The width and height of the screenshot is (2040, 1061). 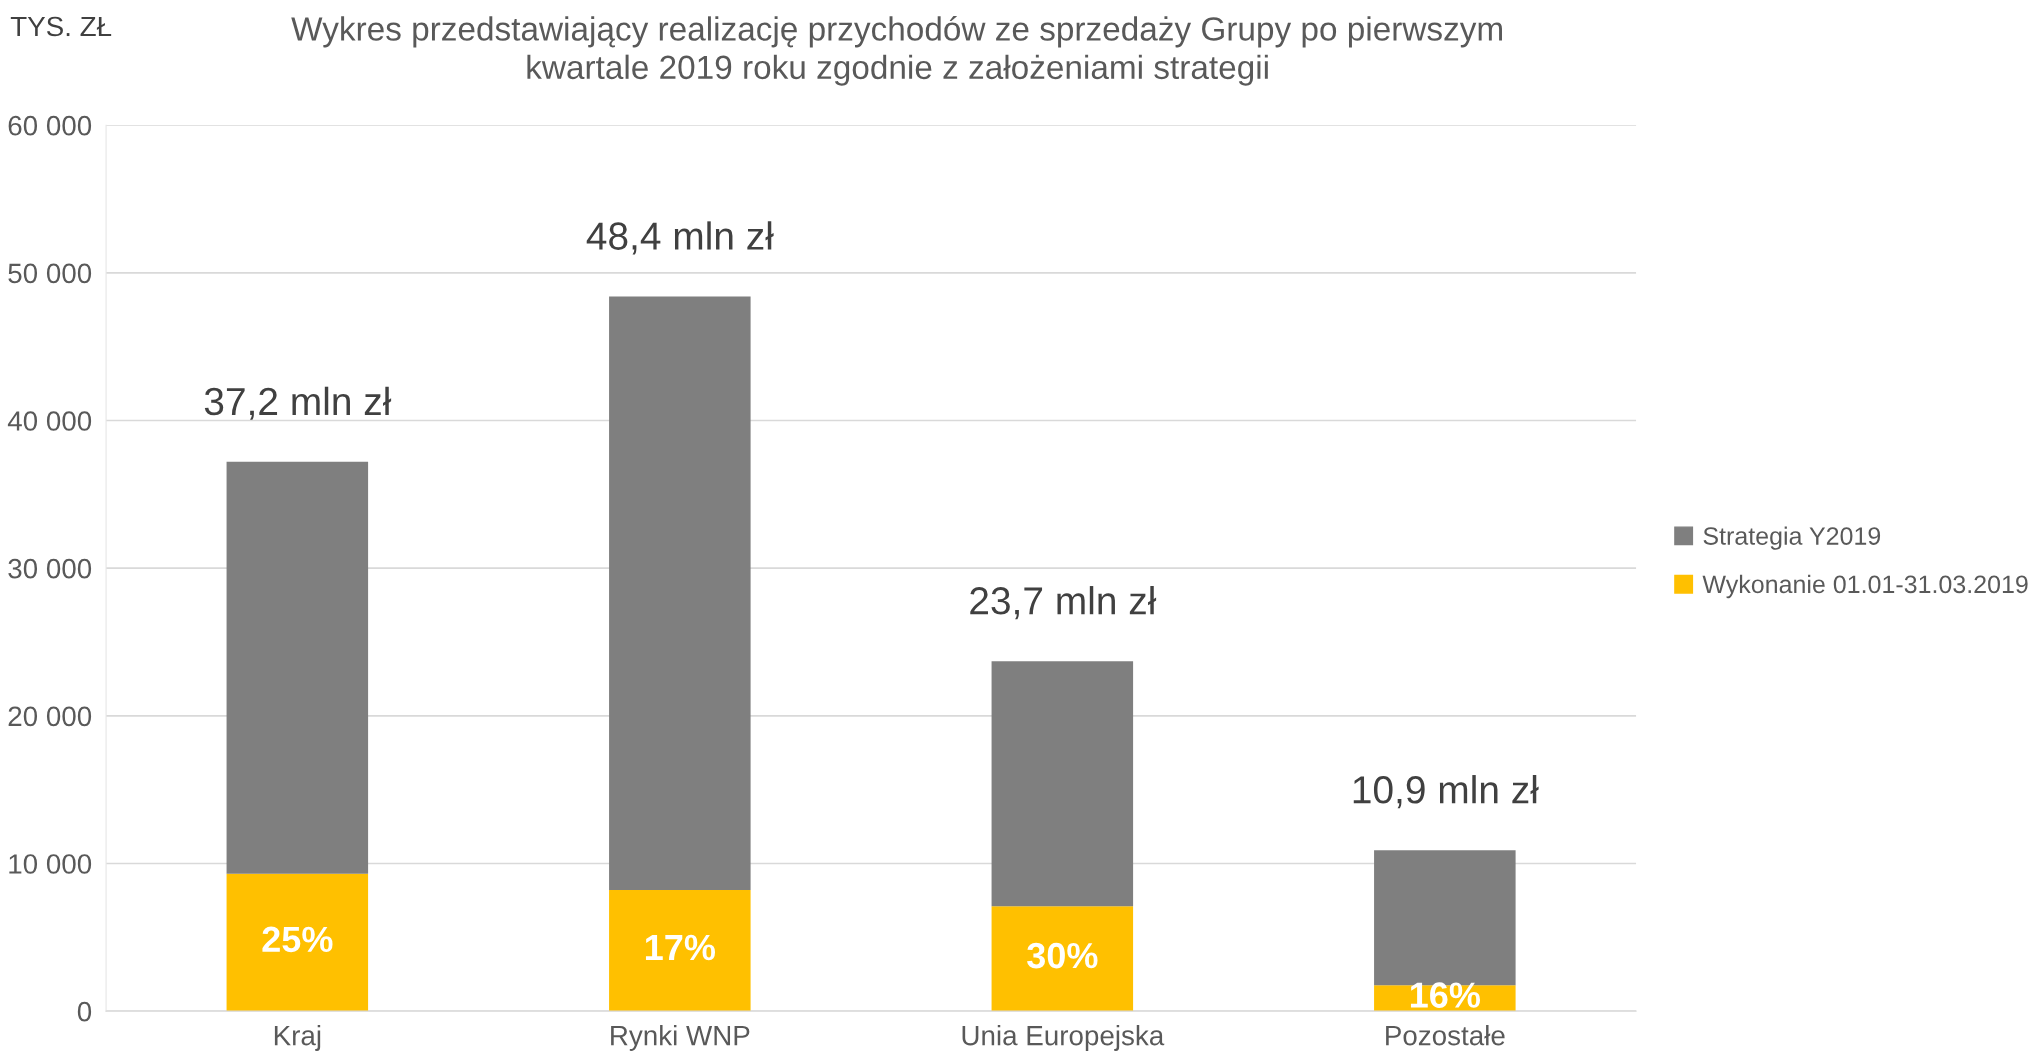 What do you see at coordinates (50, 716) in the screenshot?
I see `y-tick-label: 20 000` at bounding box center [50, 716].